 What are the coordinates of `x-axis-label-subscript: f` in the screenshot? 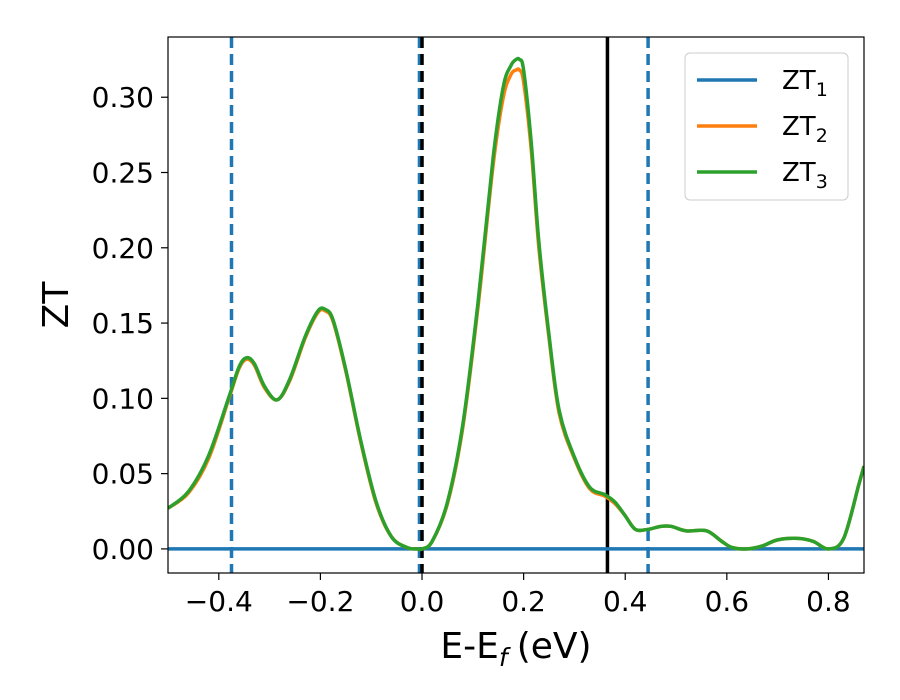 It's located at (505, 657).